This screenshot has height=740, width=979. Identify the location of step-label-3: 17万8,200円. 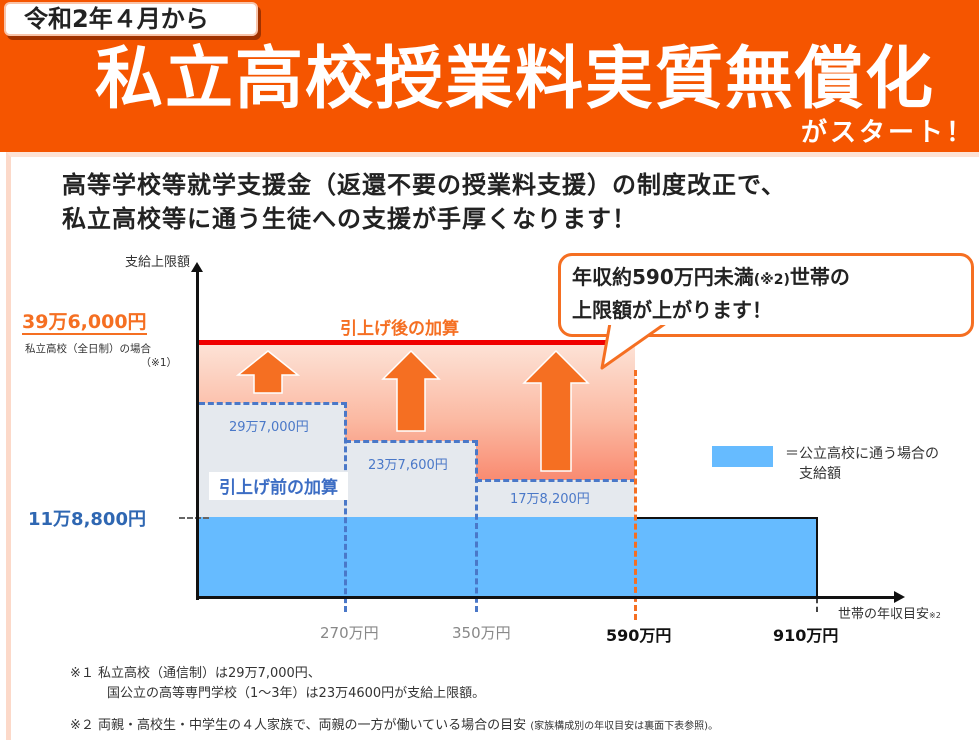
(550, 499).